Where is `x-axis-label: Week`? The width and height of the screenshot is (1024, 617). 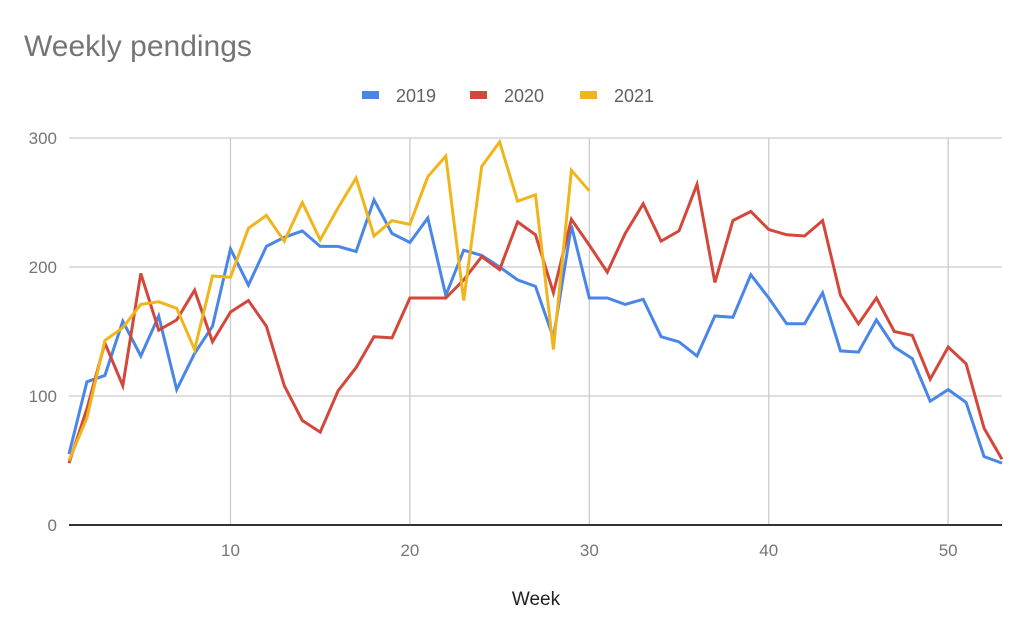
x-axis-label: Week is located at coordinates (536, 599).